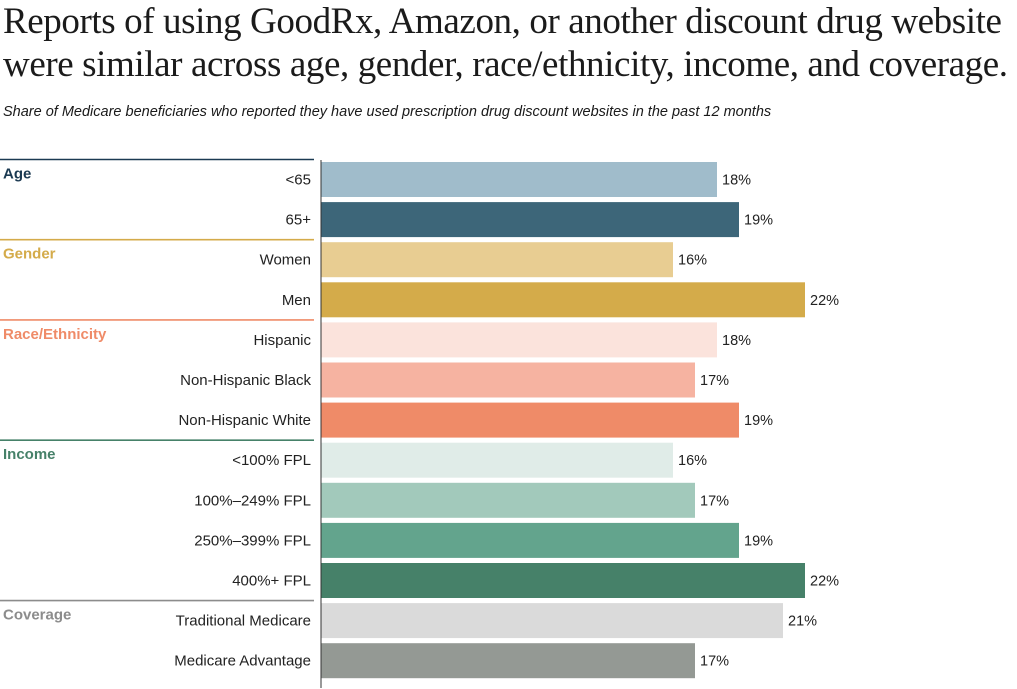 The width and height of the screenshot is (1017, 689). I want to click on category-label-2: Women, so click(285, 260).